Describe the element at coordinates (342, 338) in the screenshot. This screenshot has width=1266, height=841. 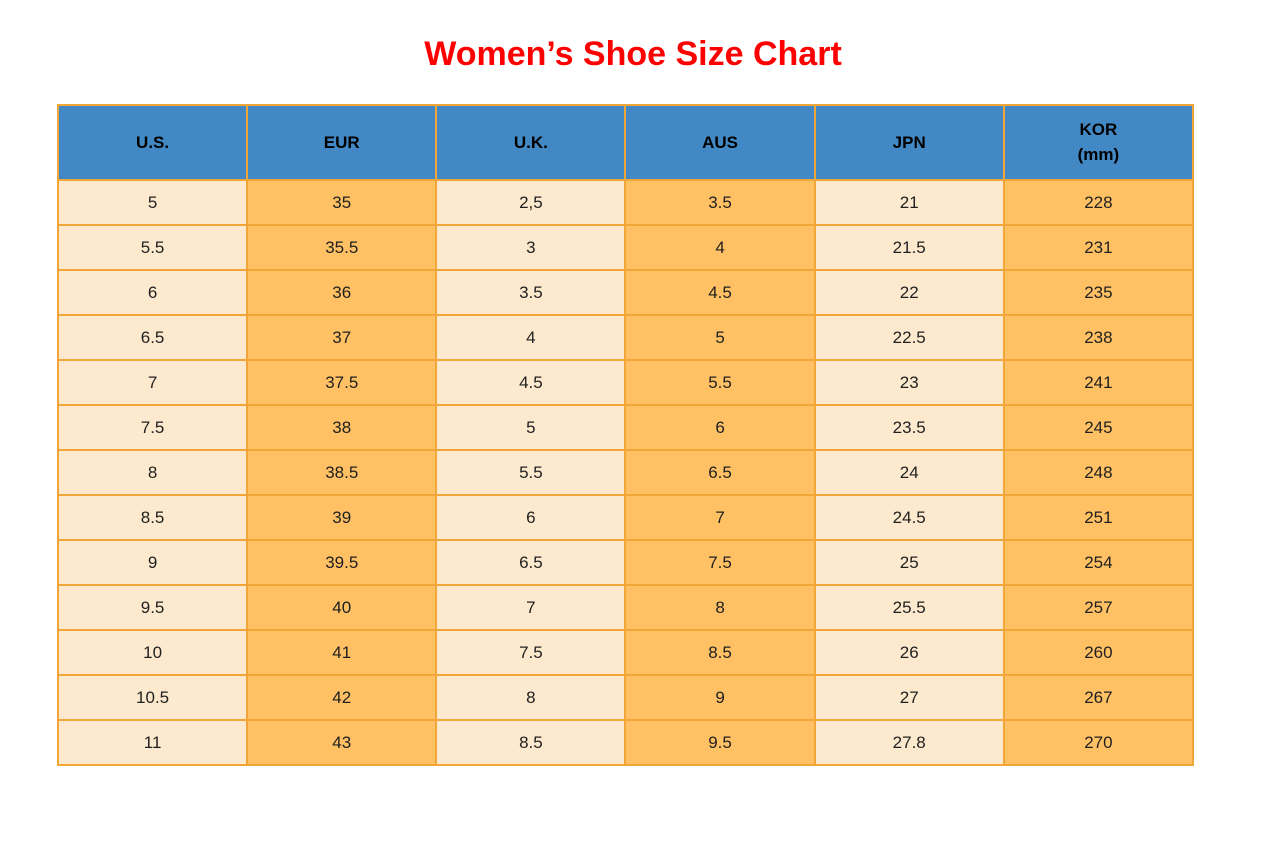
I see `table-cell: 37` at that location.